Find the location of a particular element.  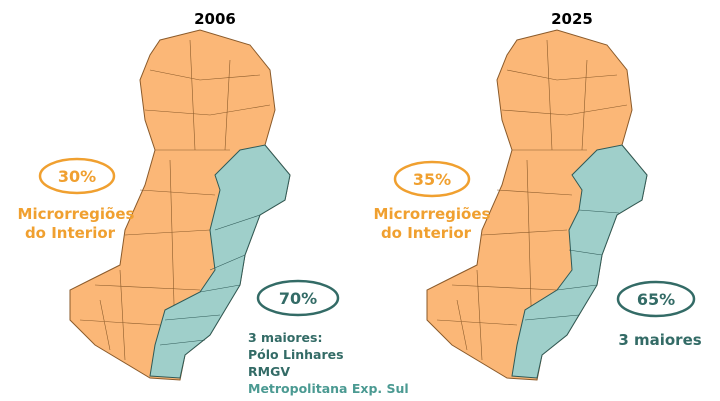

coast-label: Pólo Linhares is located at coordinates (296, 354).